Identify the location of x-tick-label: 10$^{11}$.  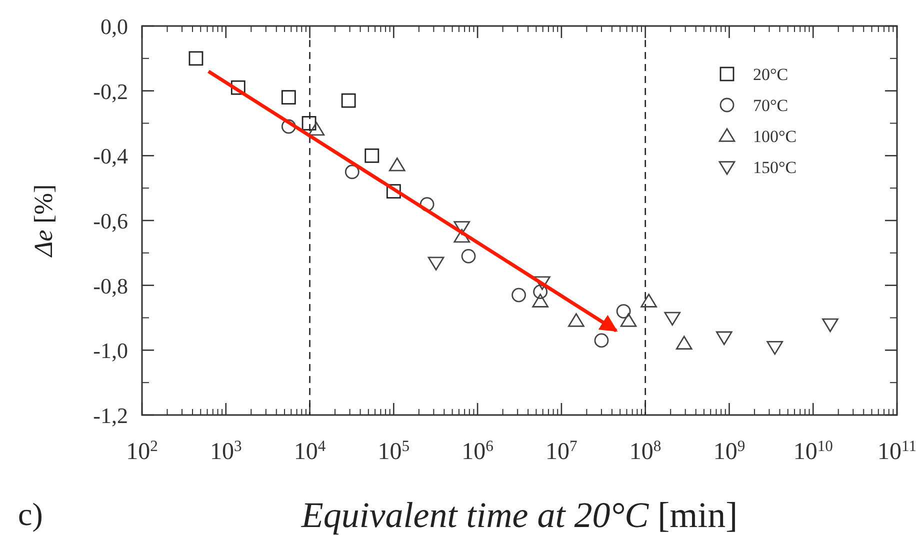
(897, 451).